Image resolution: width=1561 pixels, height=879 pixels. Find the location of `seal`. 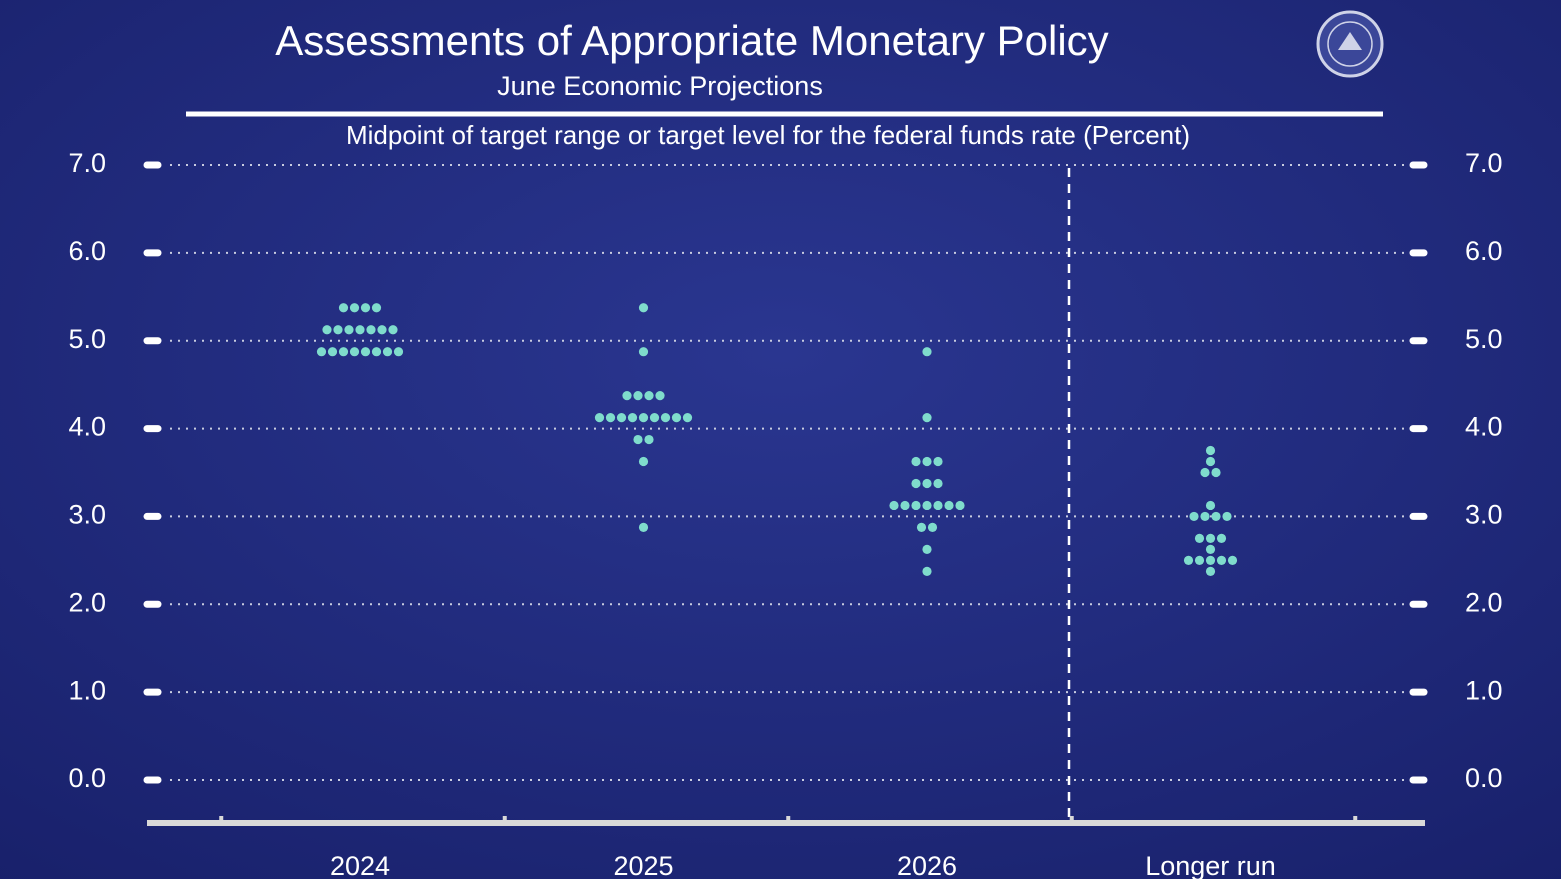

seal is located at coordinates (1350, 44).